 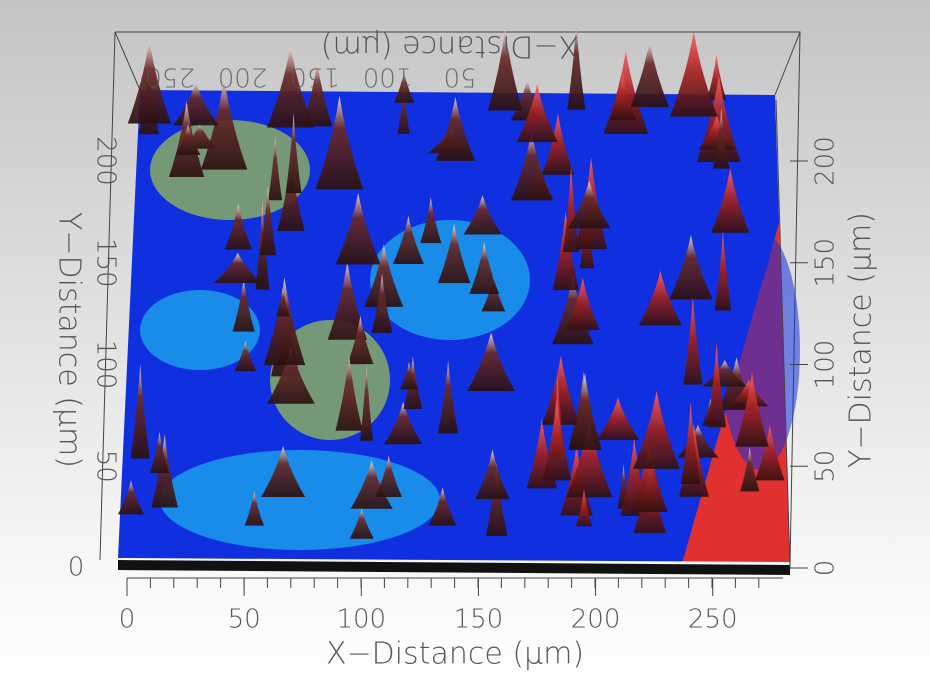 What do you see at coordinates (826, 466) in the screenshot?
I see `y-tick-label: 50` at bounding box center [826, 466].